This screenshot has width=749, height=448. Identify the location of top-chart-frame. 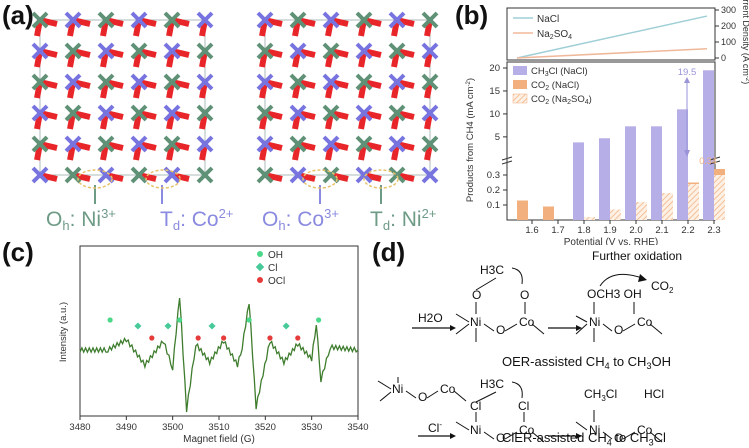
(611, 34).